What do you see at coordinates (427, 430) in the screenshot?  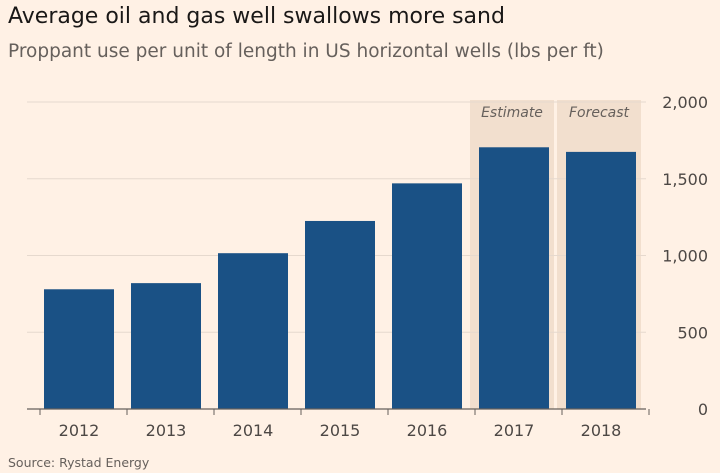 I see `x-tick-label-2016: 2016` at bounding box center [427, 430].